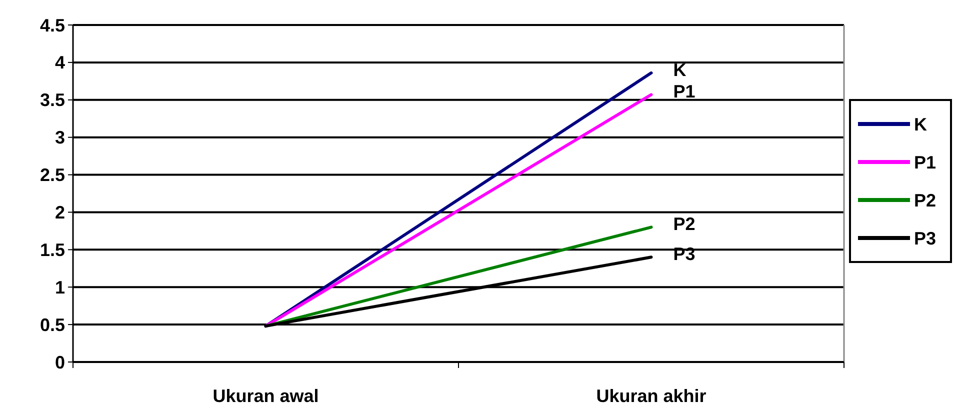 The image size is (954, 414). What do you see at coordinates (59, 362) in the screenshot?
I see `y-tick-label: 0` at bounding box center [59, 362].